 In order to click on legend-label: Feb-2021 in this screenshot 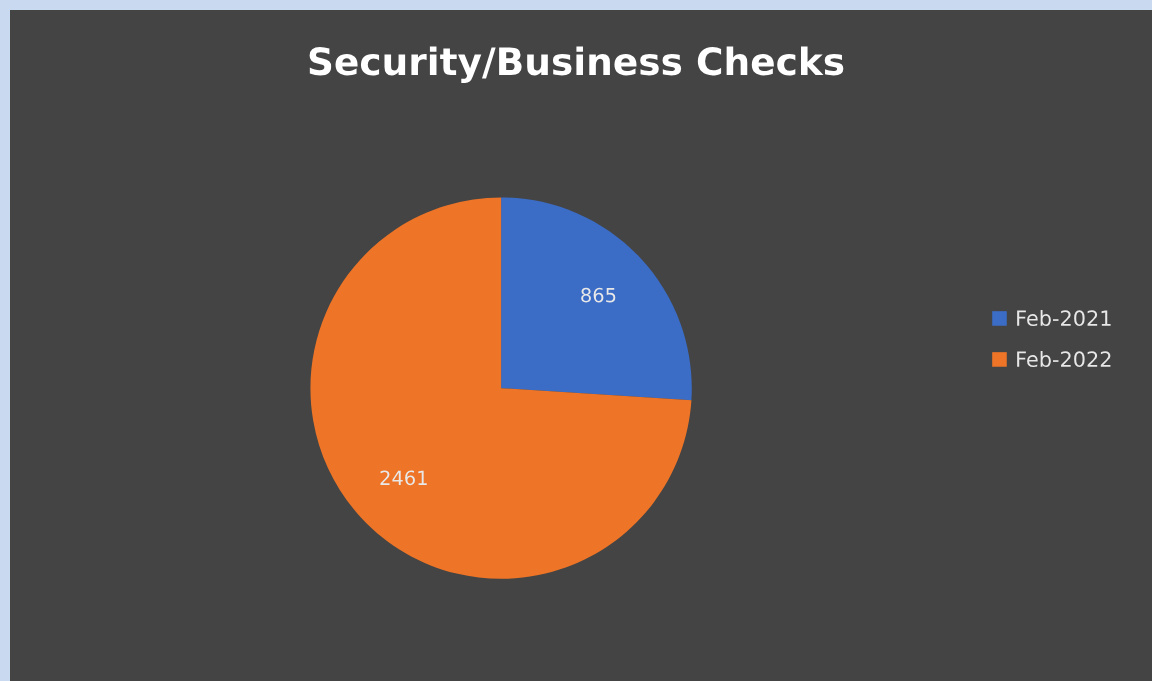, I will do `click(1064, 318)`.